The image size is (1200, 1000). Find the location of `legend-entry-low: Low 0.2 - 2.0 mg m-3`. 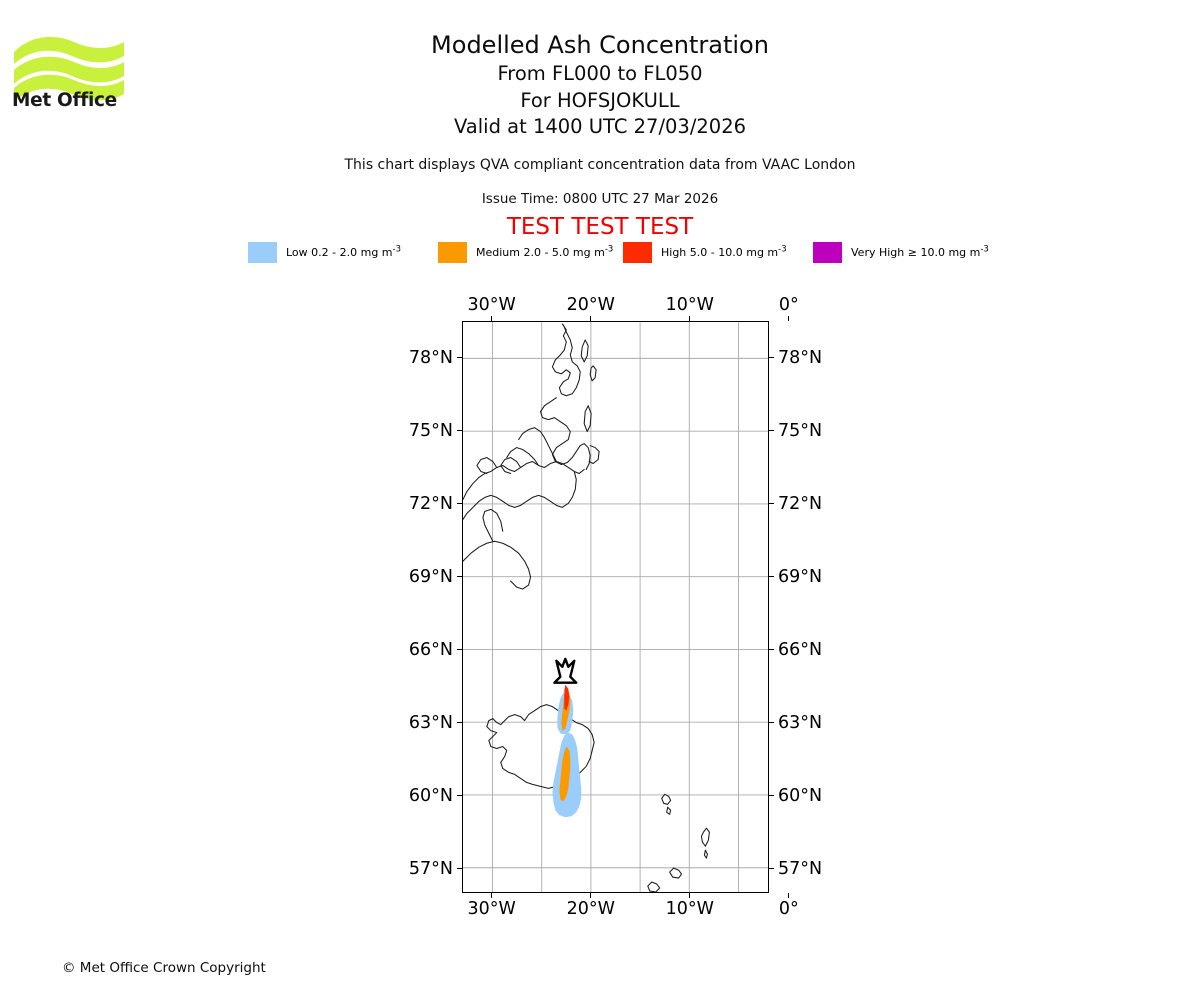

legend-entry-low: Low 0.2 - 2.0 mg m-3 is located at coordinates (324, 252).